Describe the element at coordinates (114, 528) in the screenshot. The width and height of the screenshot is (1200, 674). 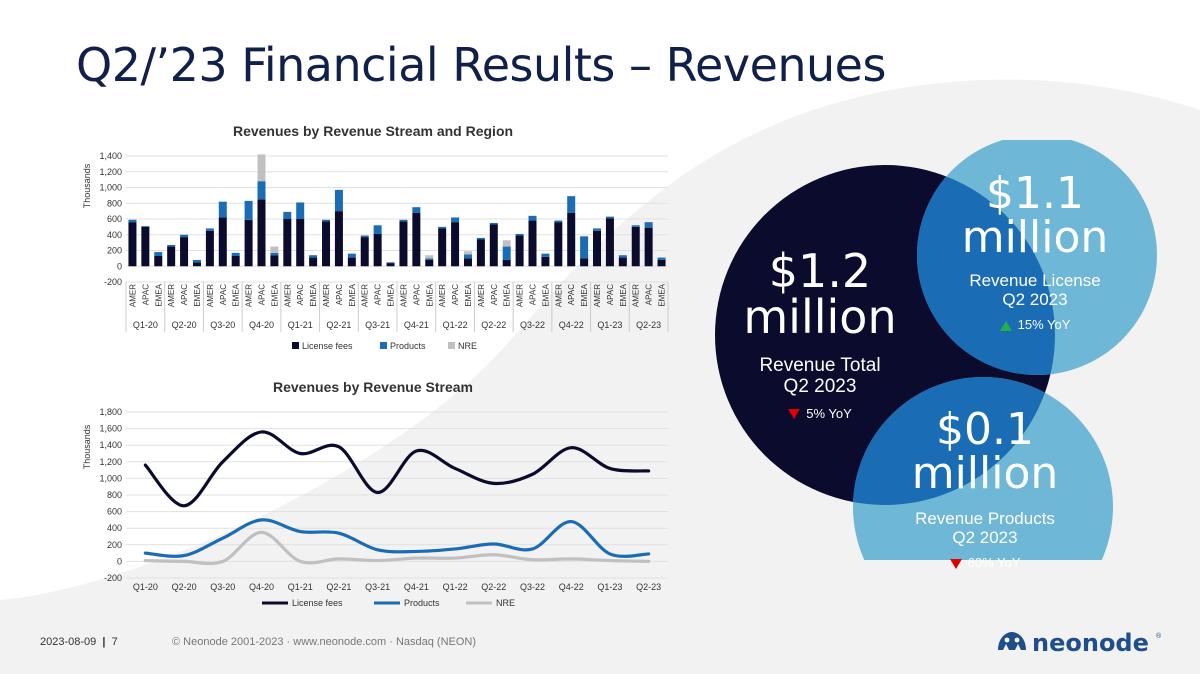
I see `chart2-ytick-label: 400` at that location.